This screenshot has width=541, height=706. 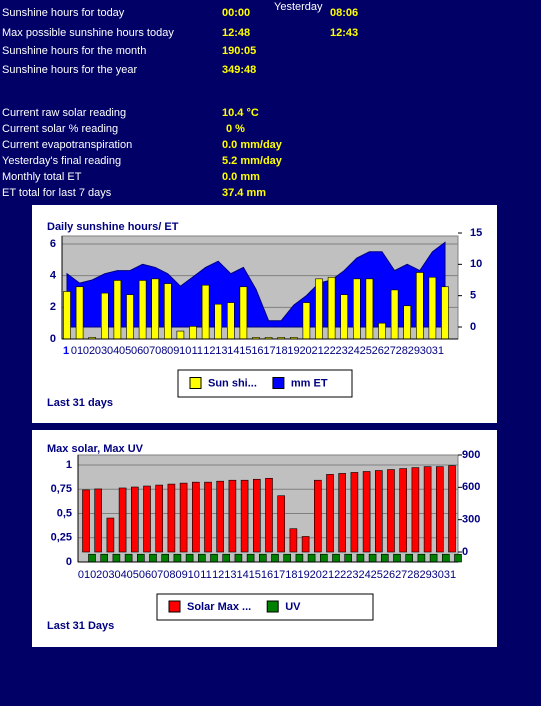 I want to click on stat-label: Current evapotranspiration, so click(x=67, y=145).